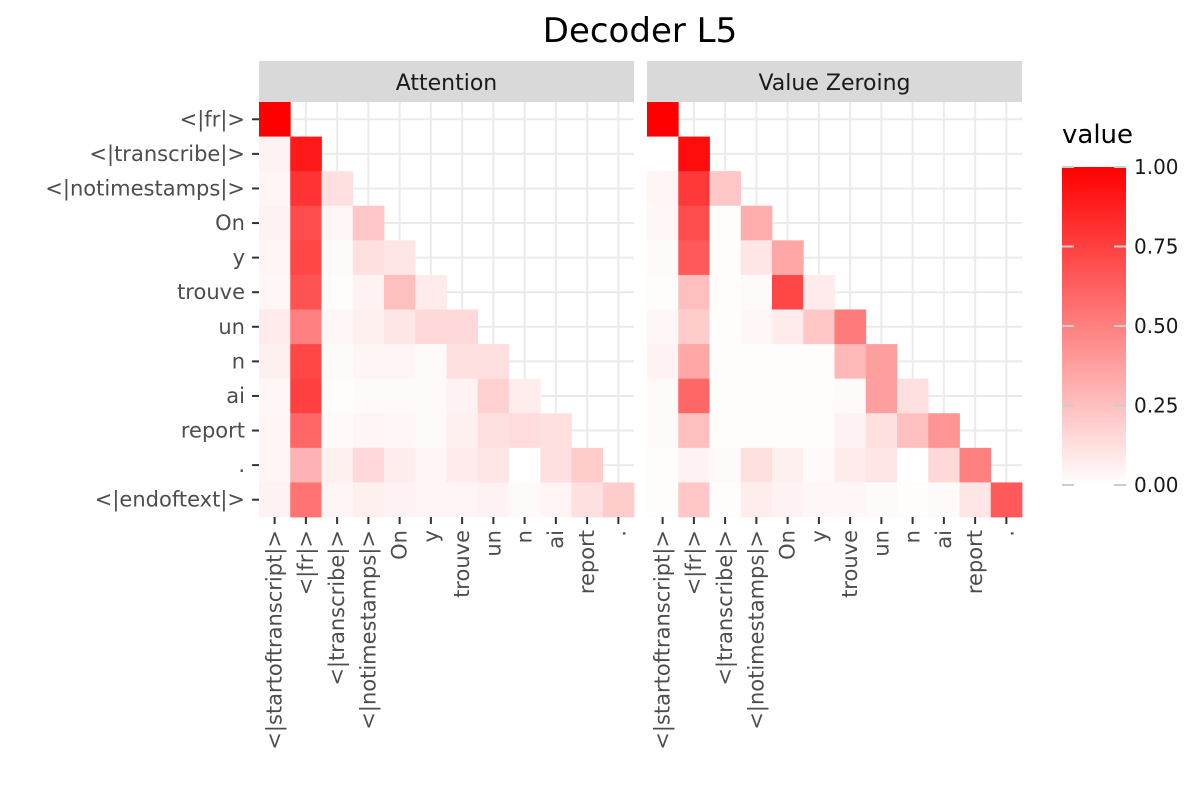 This screenshot has height=800, width=1200. Describe the element at coordinates (241, 465) in the screenshot. I see `y-tick-label: .` at that location.